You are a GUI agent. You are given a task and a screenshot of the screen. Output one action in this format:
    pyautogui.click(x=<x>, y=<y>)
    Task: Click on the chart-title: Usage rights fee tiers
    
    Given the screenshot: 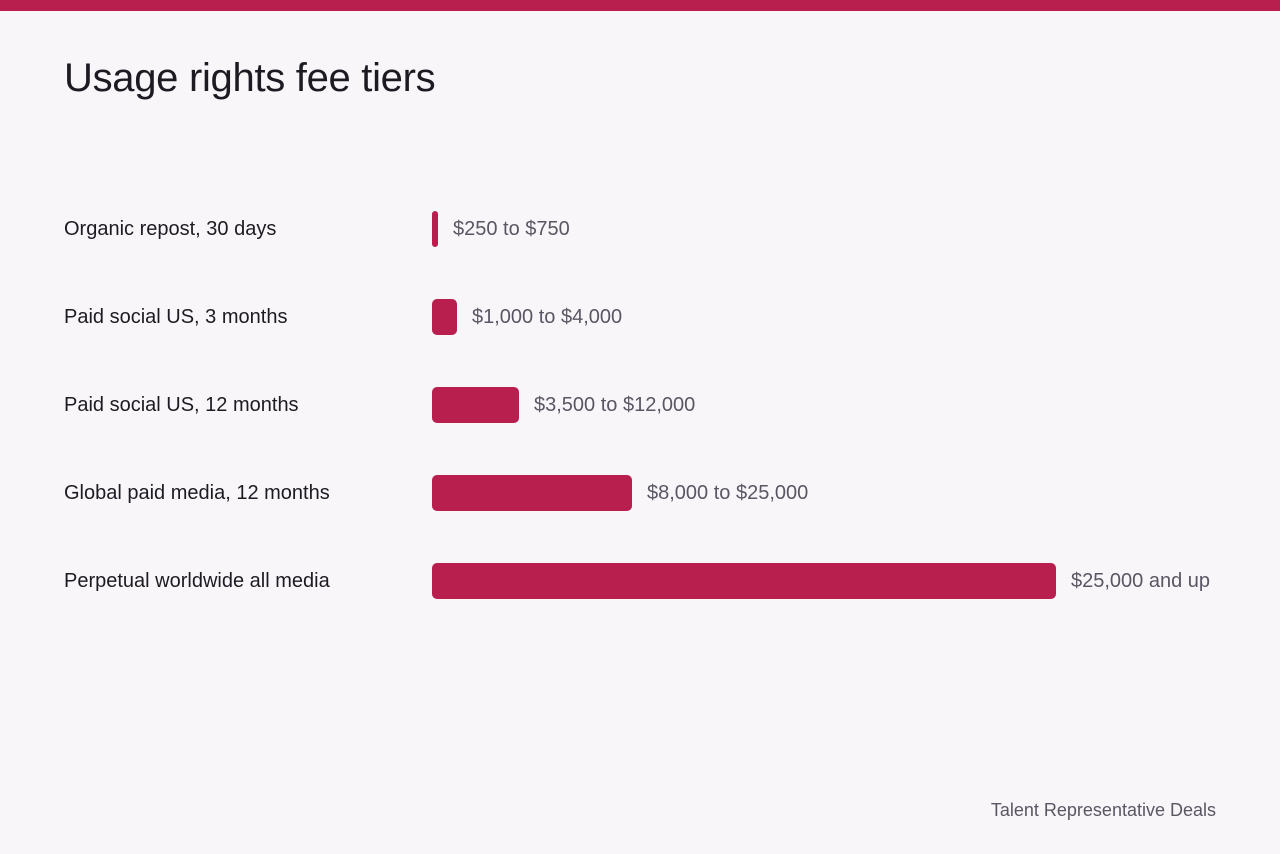 What is the action you would take?
    pyautogui.click(x=250, y=78)
    